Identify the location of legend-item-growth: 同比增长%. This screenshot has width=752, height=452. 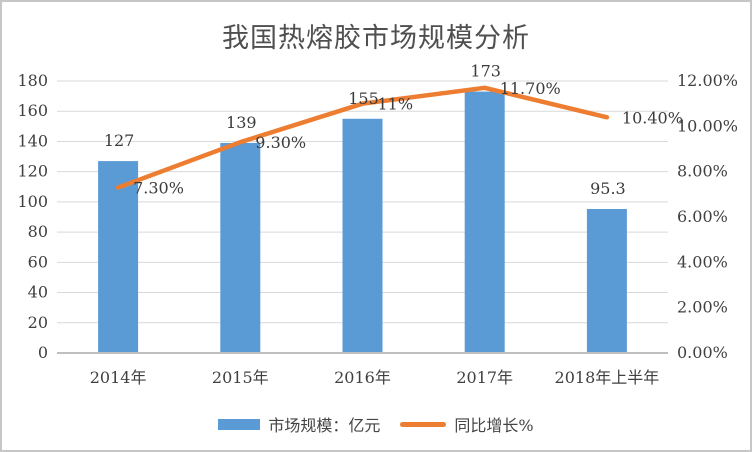
(460, 424).